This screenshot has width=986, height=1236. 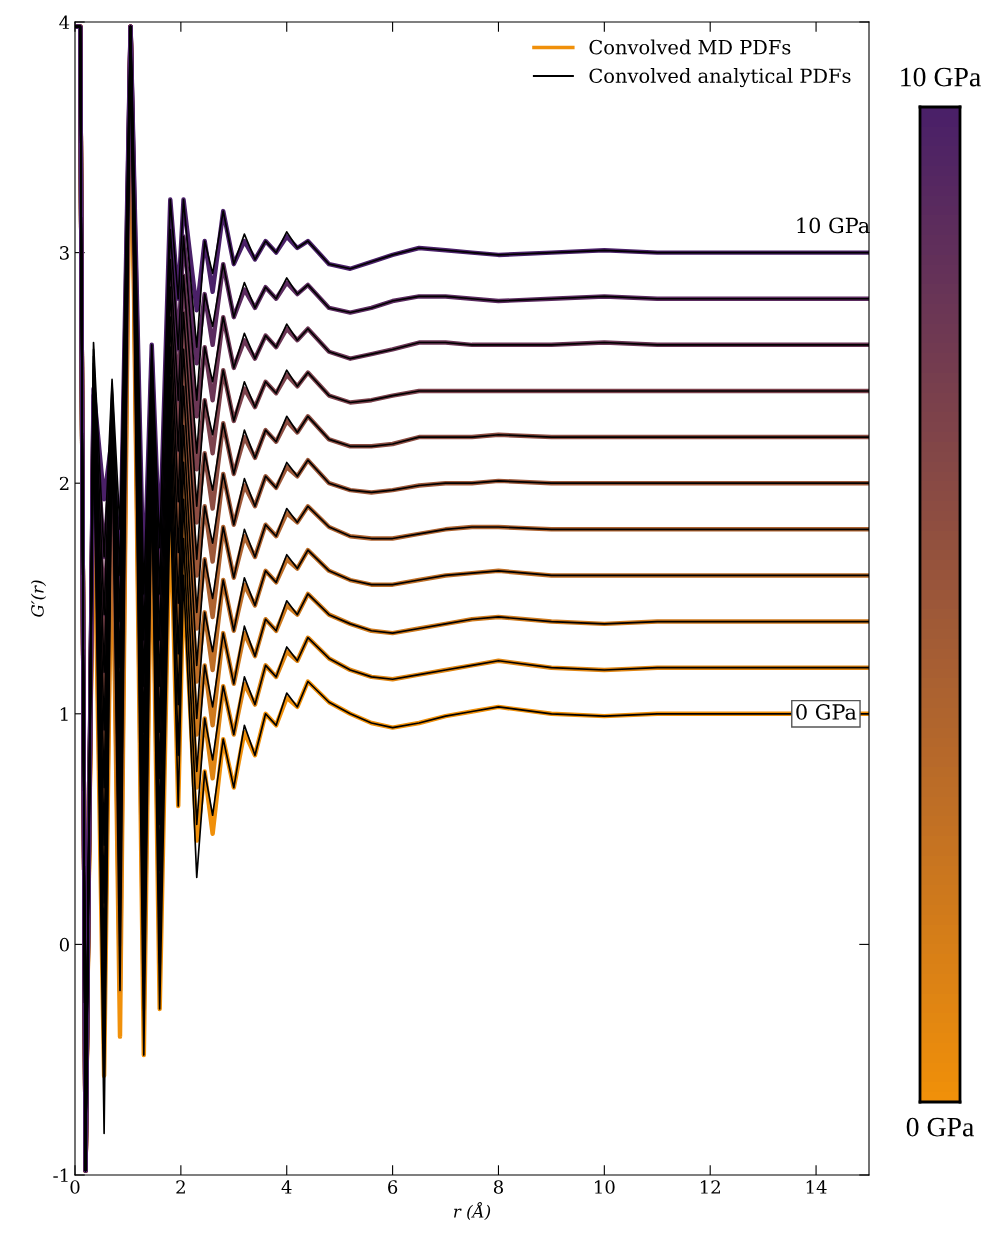 I want to click on y-tick-label: 1, so click(x=64, y=714).